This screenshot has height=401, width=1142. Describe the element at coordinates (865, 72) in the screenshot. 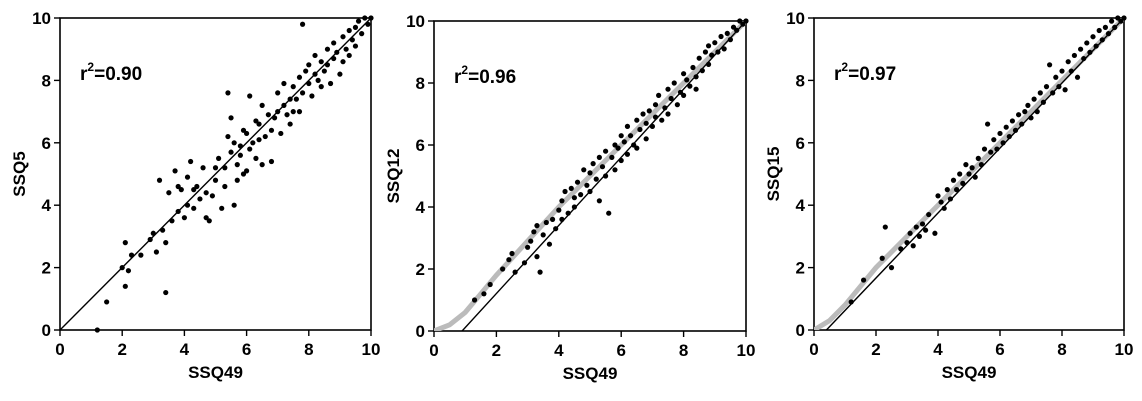

I see `r-squared-label: r2=0.97` at that location.